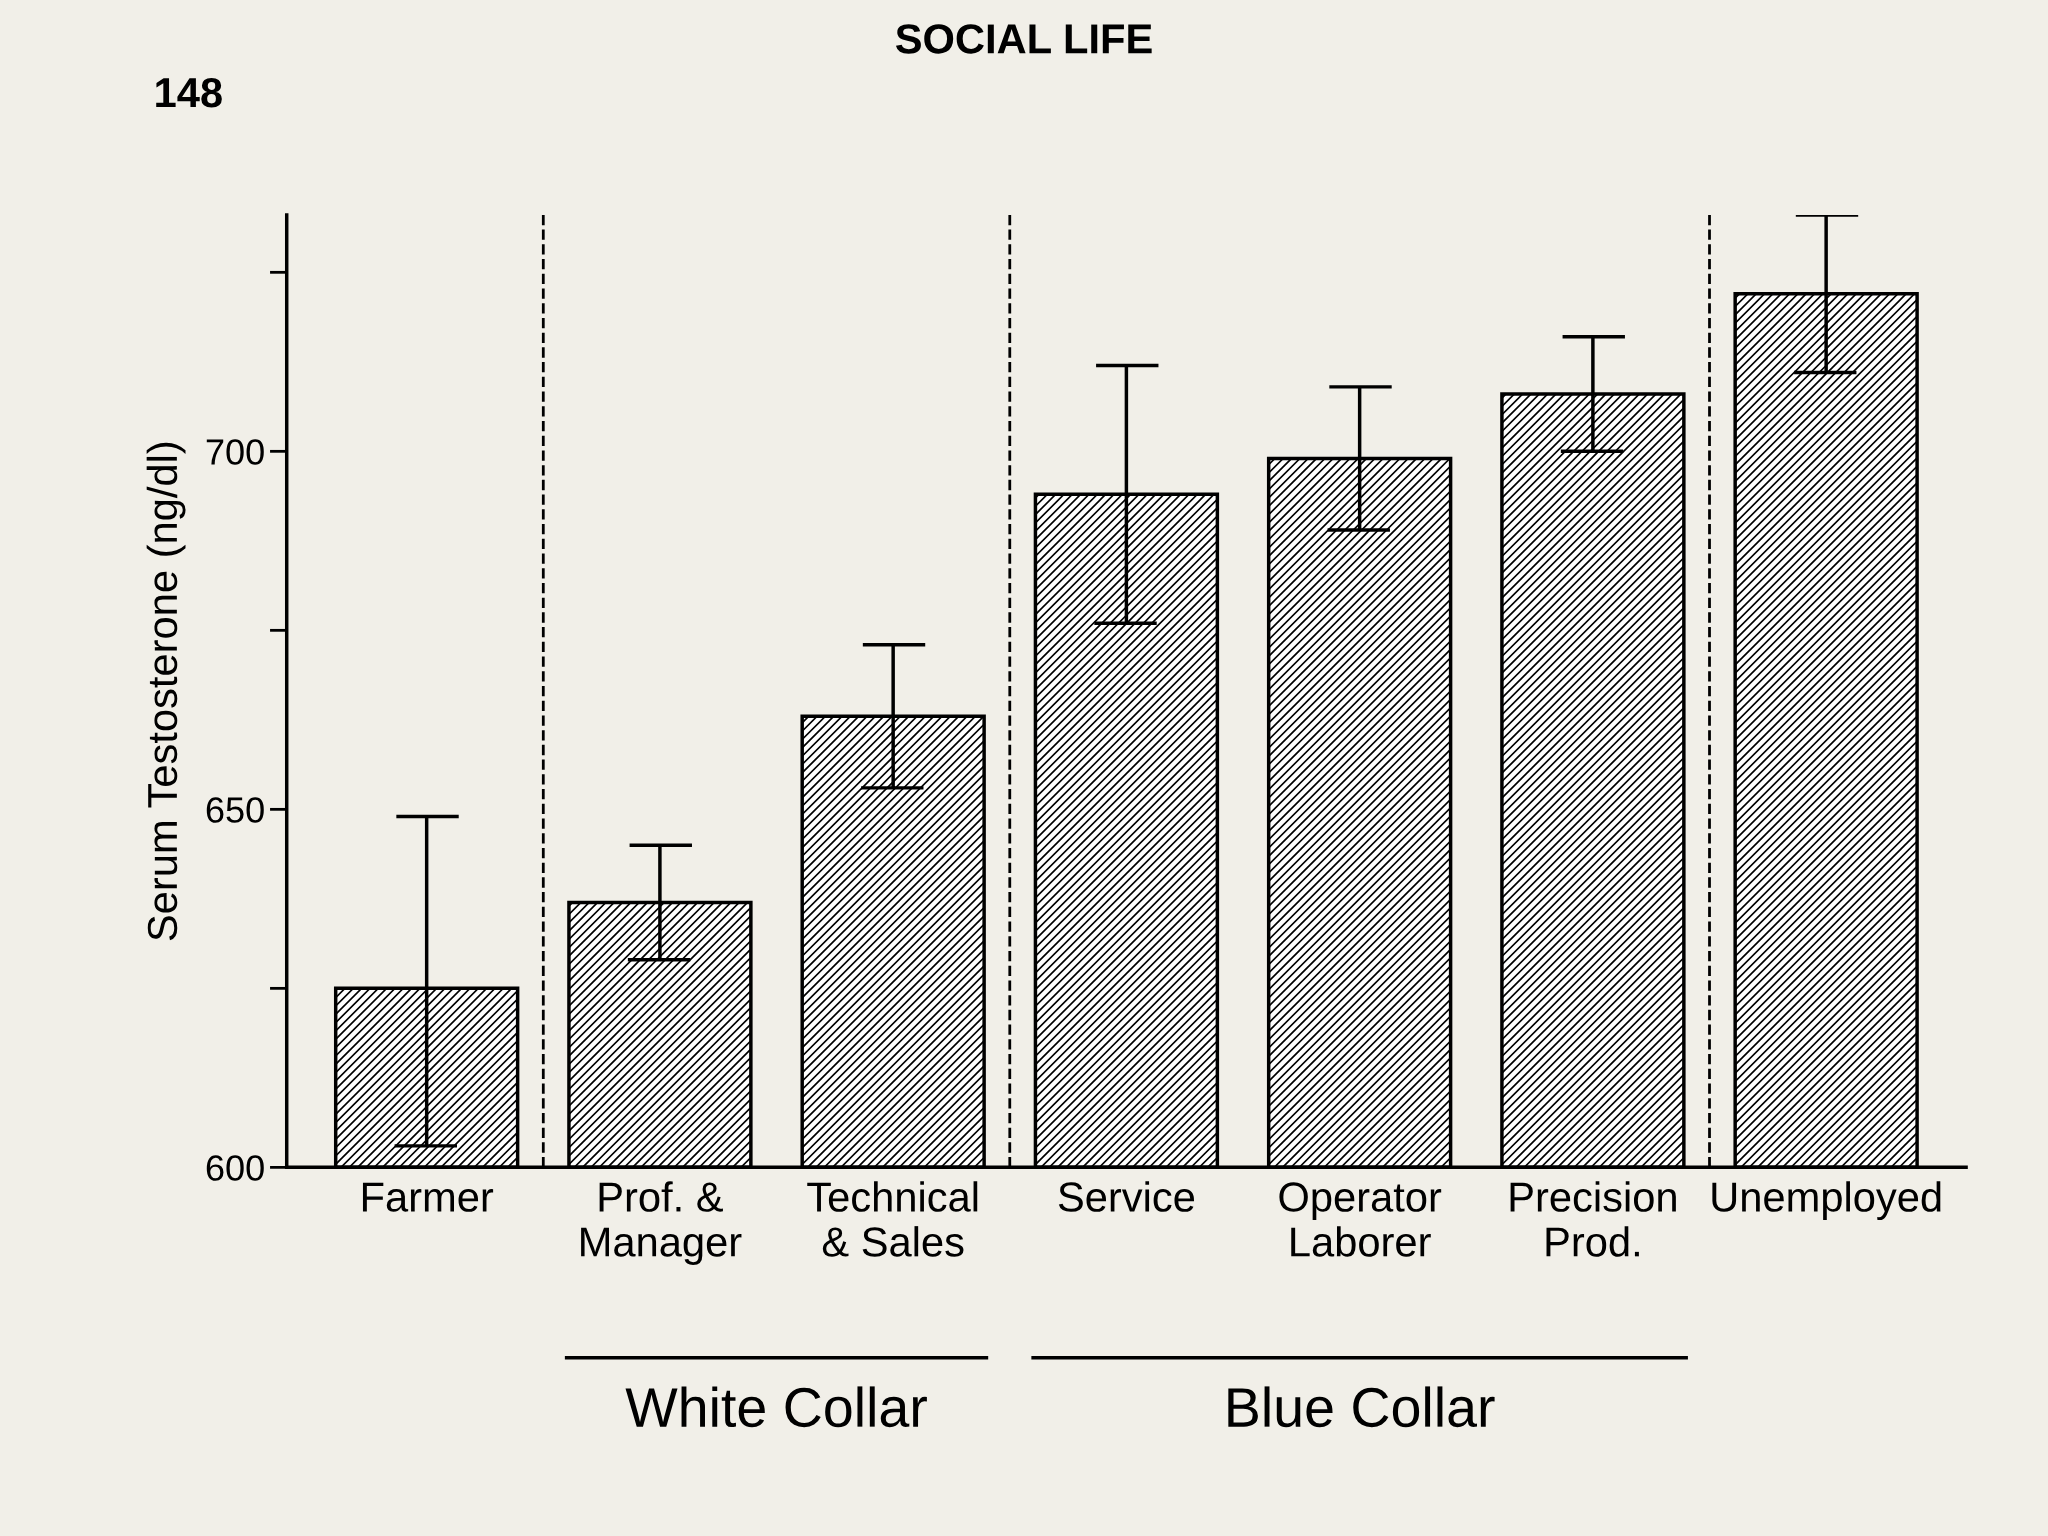 This screenshot has height=1536, width=2048. Describe the element at coordinates (428, 1197) in the screenshot. I see `x-tick-label: Farmer` at that location.